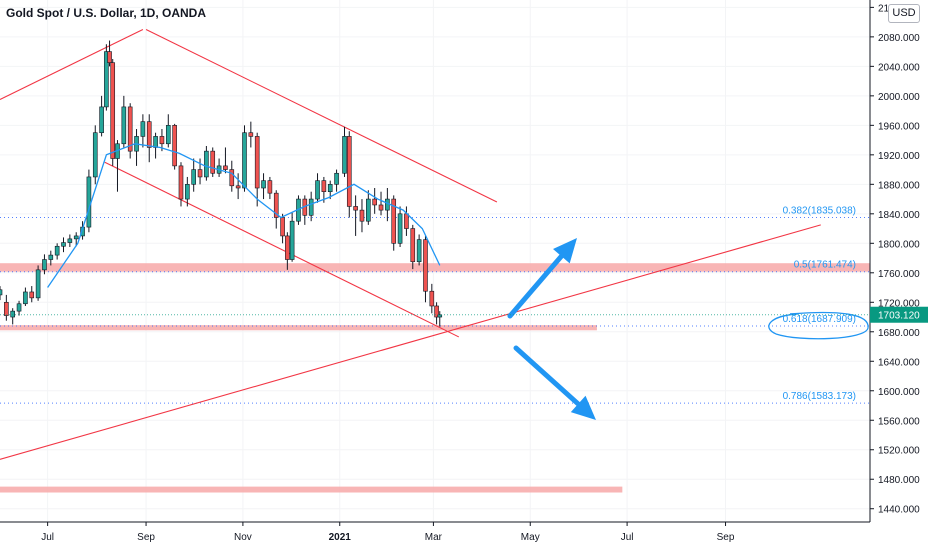 This screenshot has height=555, width=932. What do you see at coordinates (244, 215) in the screenshot?
I see `moving-average-line` at bounding box center [244, 215].